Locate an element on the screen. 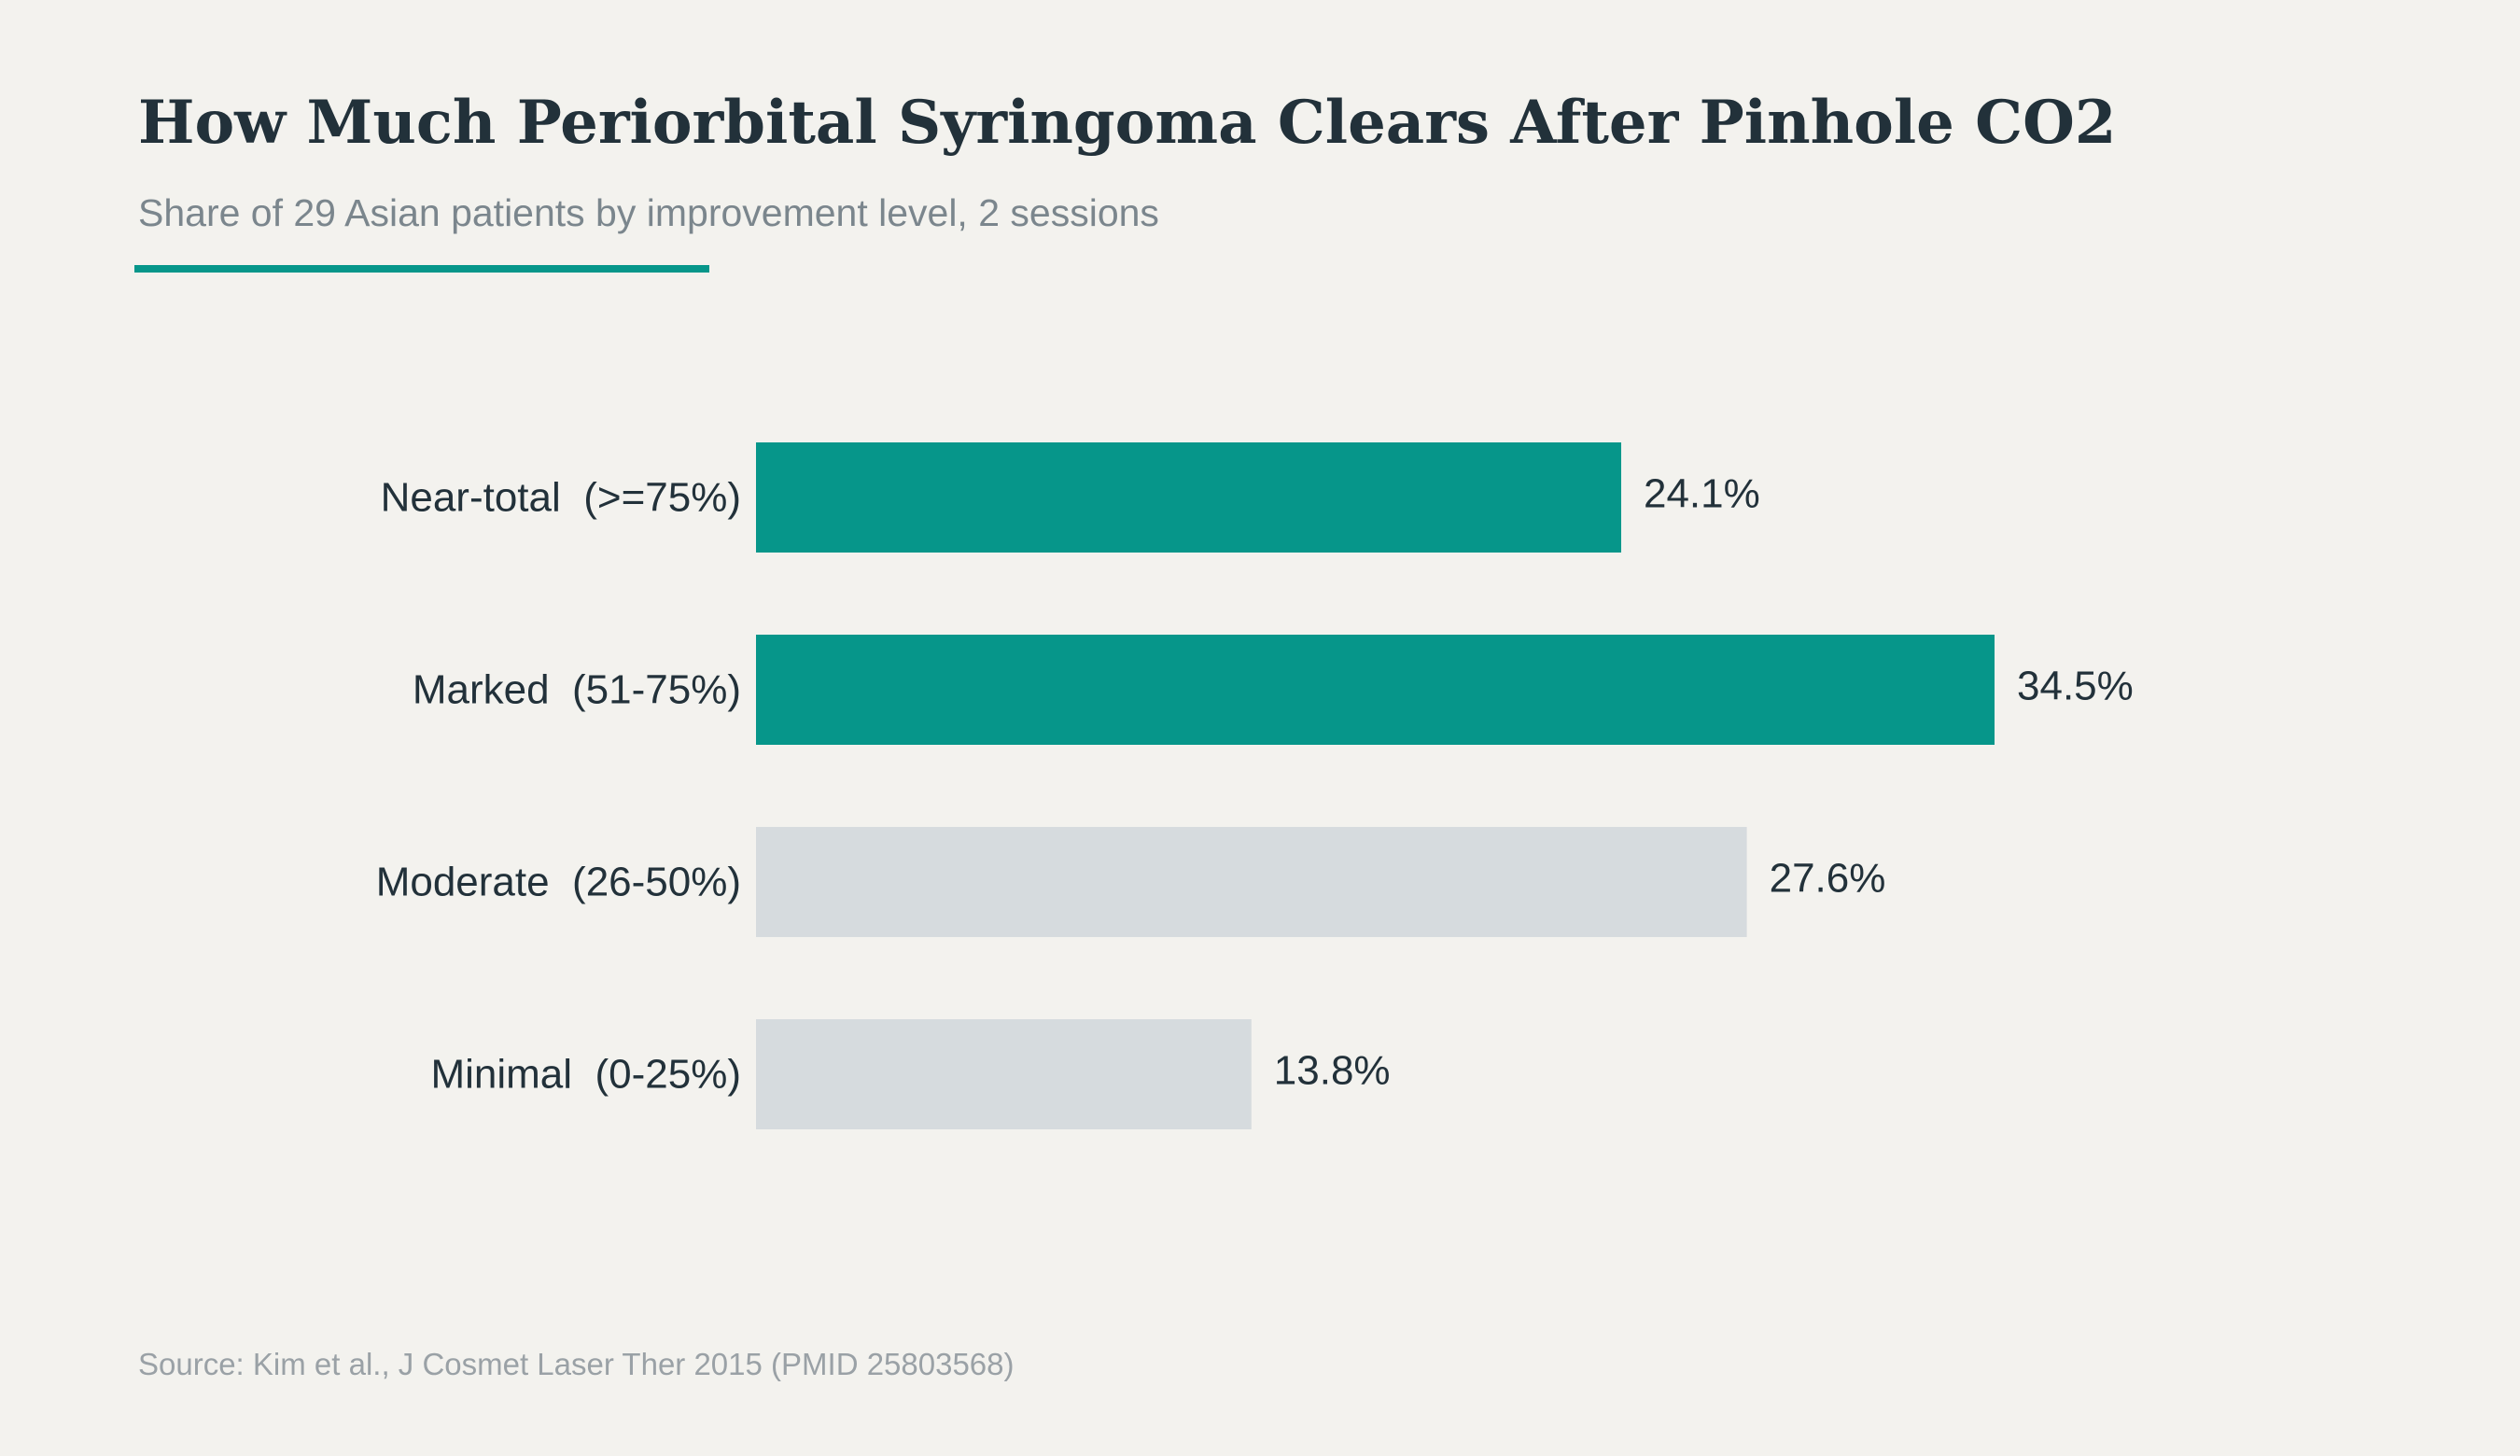 This screenshot has height=1456, width=2520. bar-marked is located at coordinates (1375, 690).